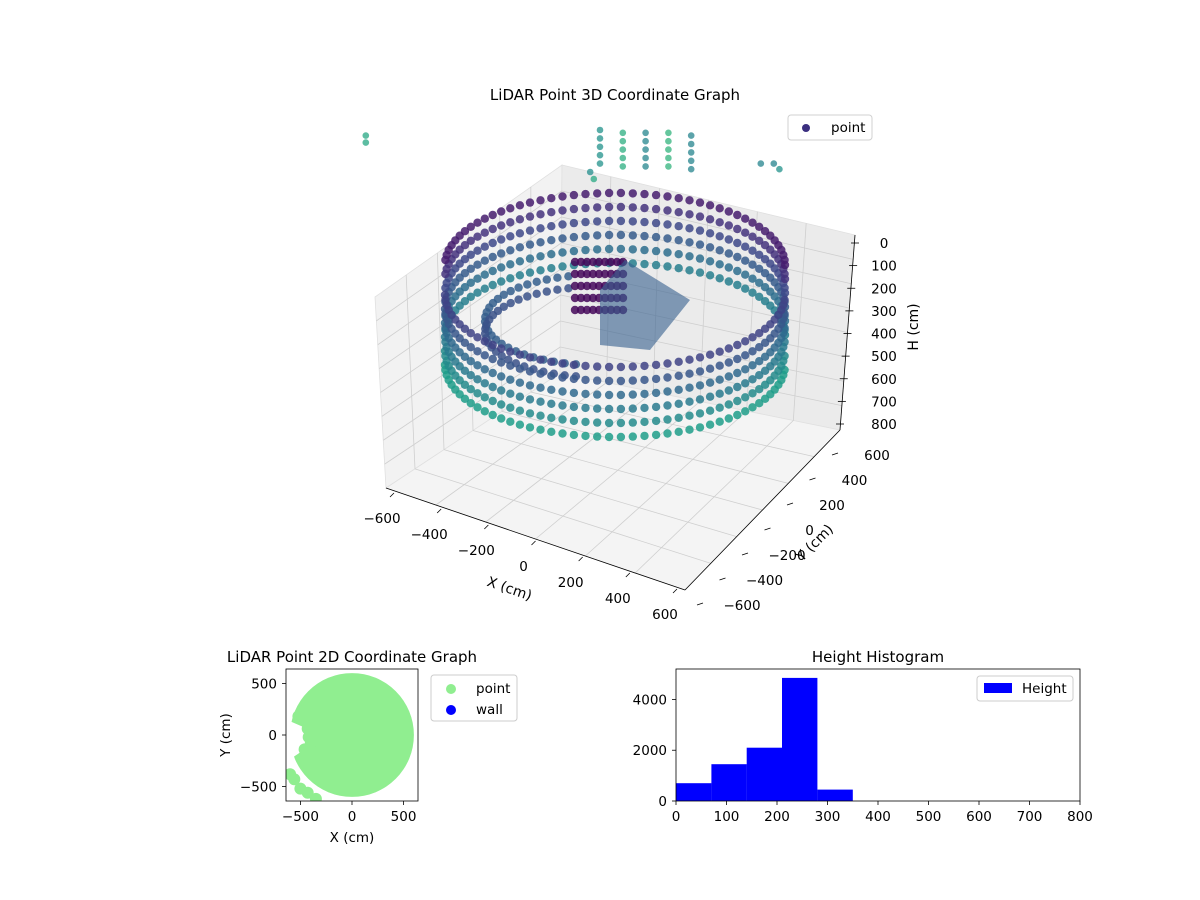  What do you see at coordinates (847, 332) in the screenshot?
I see `z-axis-line` at bounding box center [847, 332].